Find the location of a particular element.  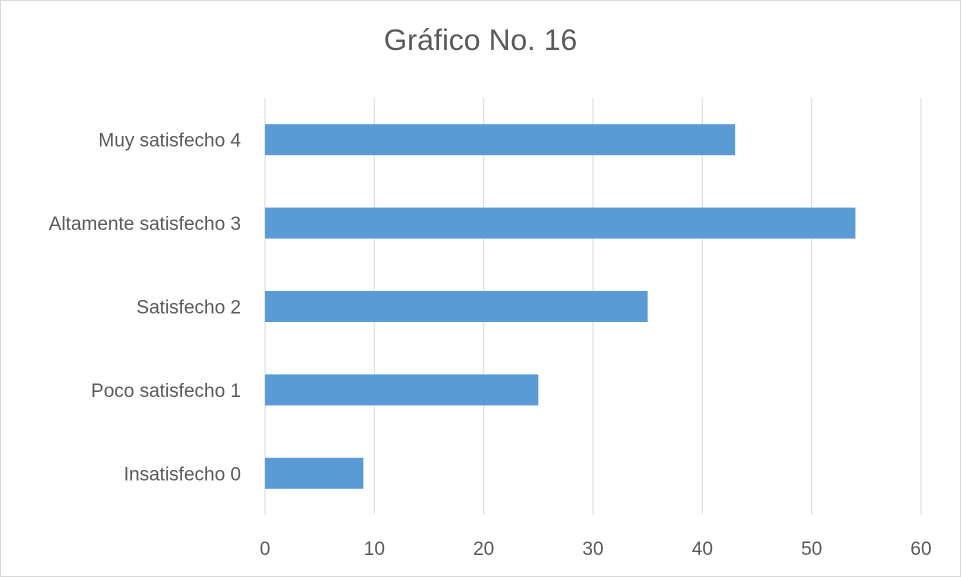

x-tick-label: 0 is located at coordinates (265, 549).